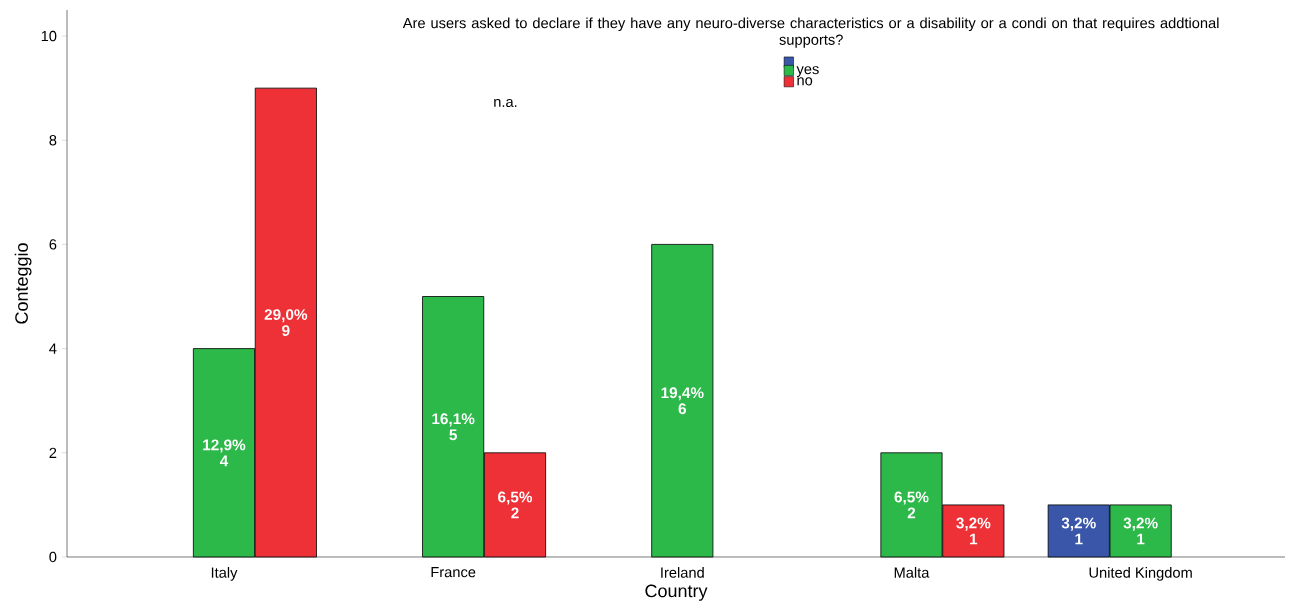 This screenshot has width=1295, height=616. What do you see at coordinates (53, 244) in the screenshot?
I see `y-tick-label: 6` at bounding box center [53, 244].